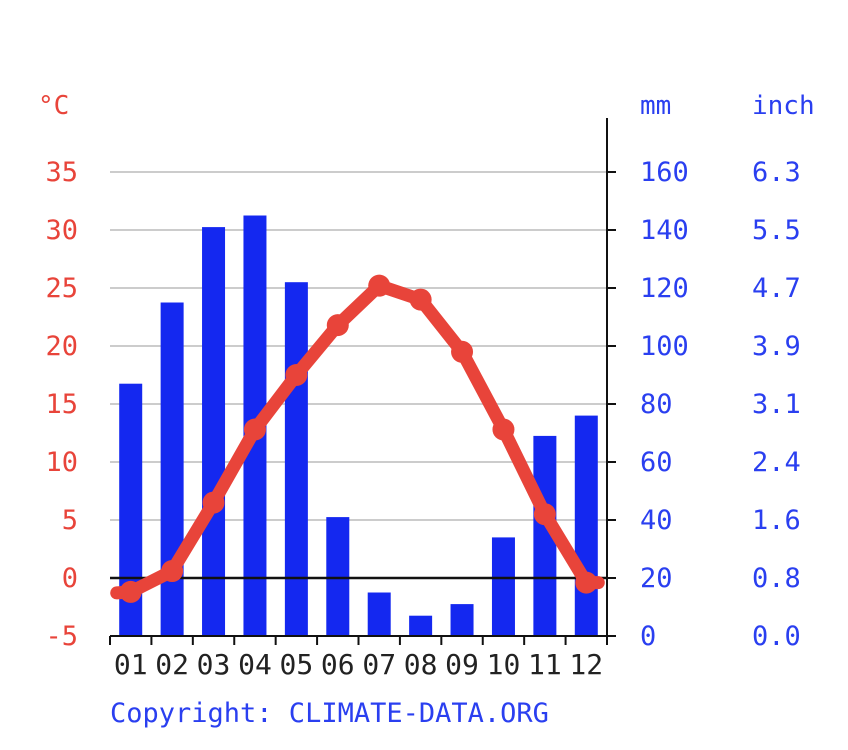 The image size is (848, 750). I want to click on y-right-mm-tick-label: 80, so click(656, 404).